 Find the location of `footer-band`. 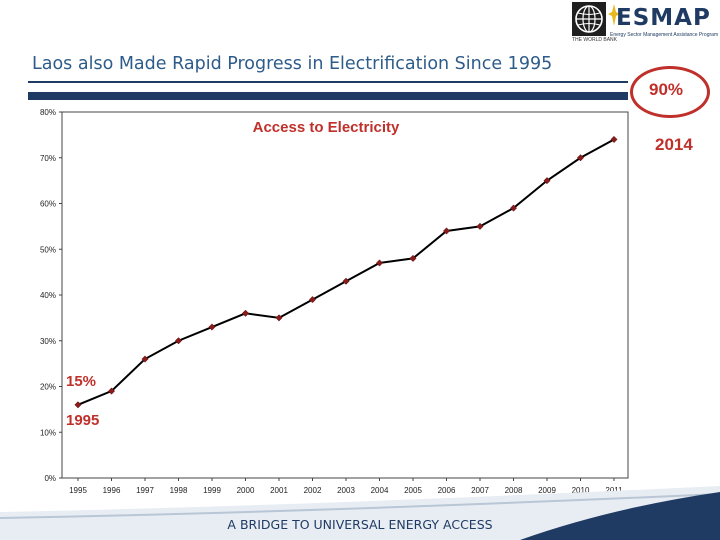

footer-band is located at coordinates (360, 513).